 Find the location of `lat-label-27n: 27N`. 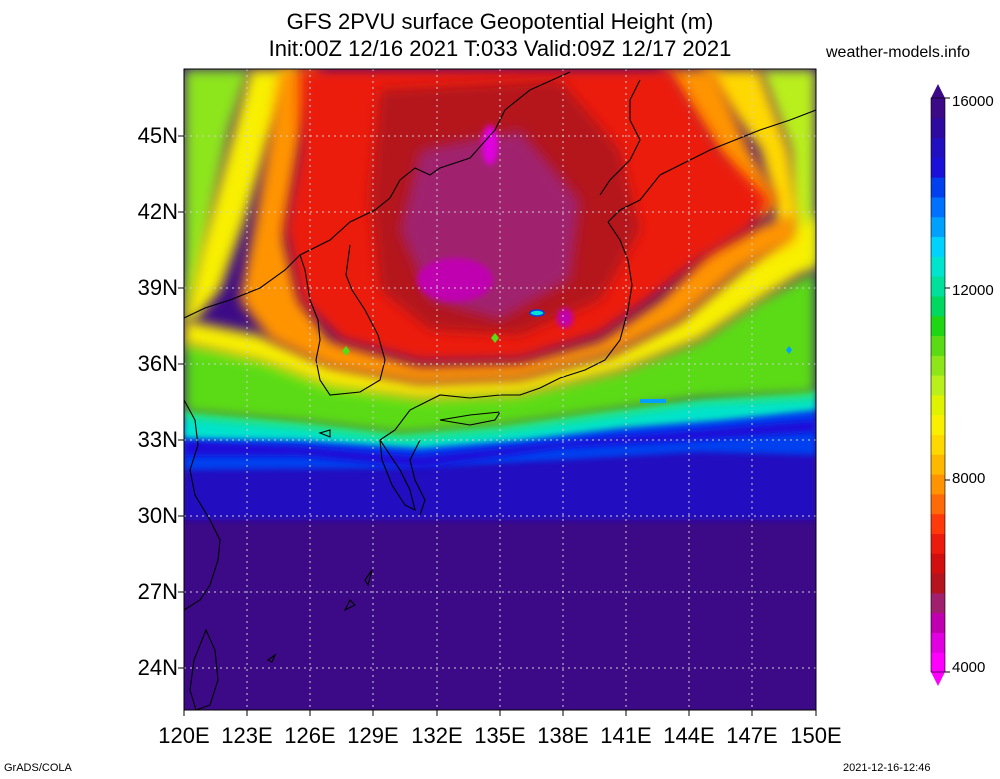

lat-label-27n: 27N is located at coordinates (157, 591).